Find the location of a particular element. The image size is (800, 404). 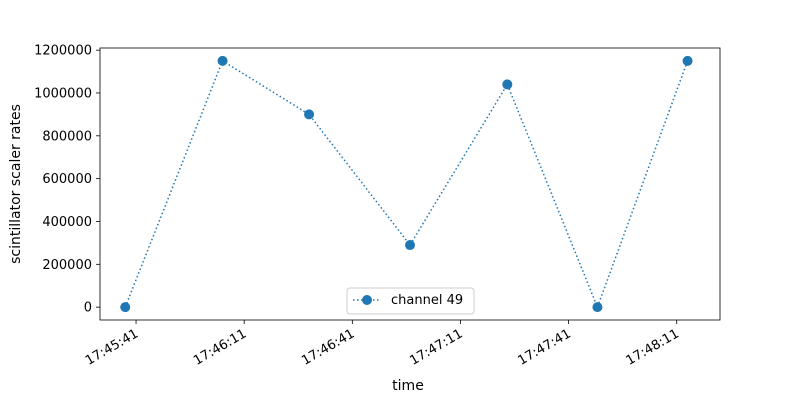

x-tick-label: 17:46:41 is located at coordinates (328, 347).